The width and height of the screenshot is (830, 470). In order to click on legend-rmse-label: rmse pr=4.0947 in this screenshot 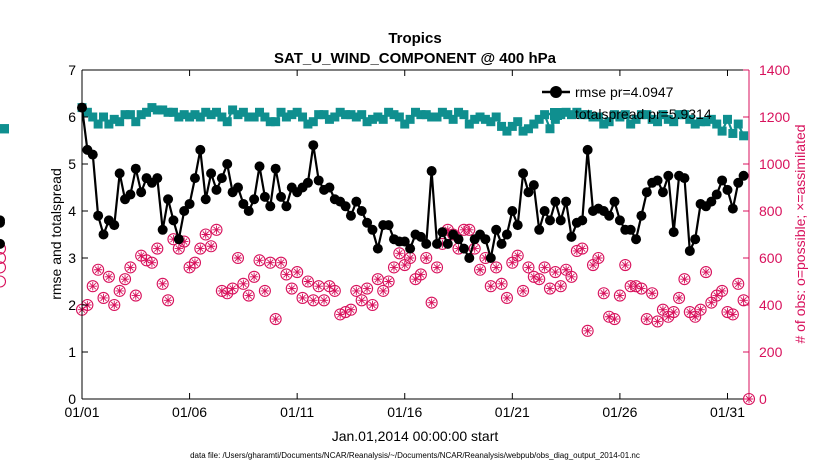, I will do `click(624, 92)`.